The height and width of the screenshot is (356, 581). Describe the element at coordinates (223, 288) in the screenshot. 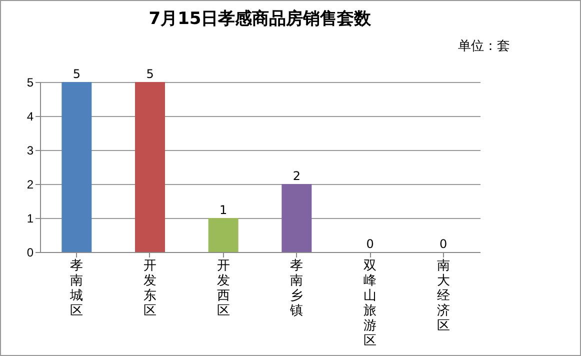

I see `x-tick-label: 开发西区` at that location.